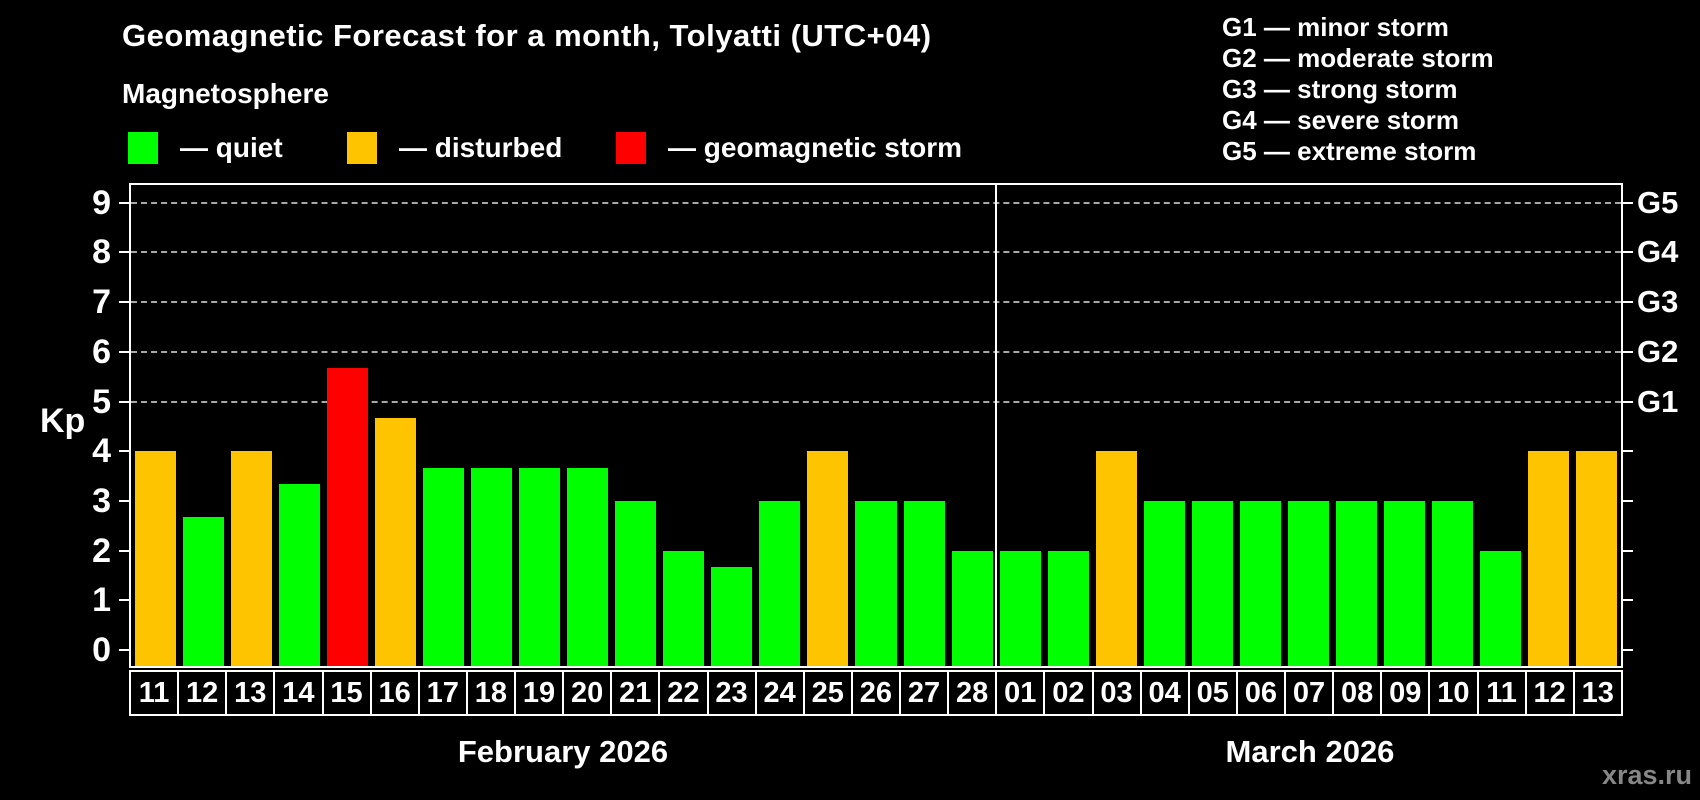  I want to click on legend-item-disturbed: — disturbed, so click(454, 148).